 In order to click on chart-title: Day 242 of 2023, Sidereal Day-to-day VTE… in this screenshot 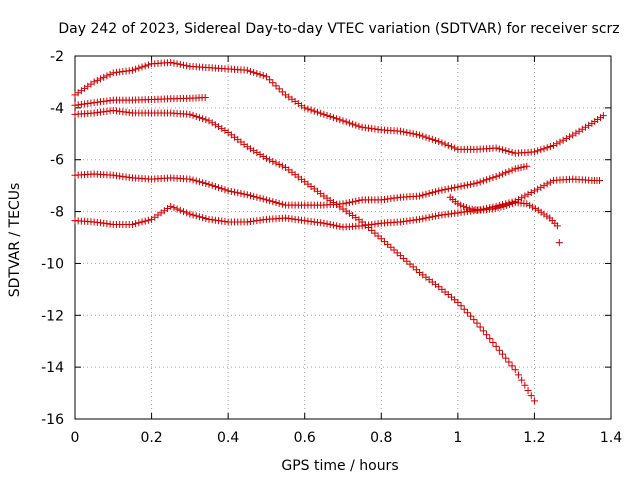, I will do `click(338, 29)`.